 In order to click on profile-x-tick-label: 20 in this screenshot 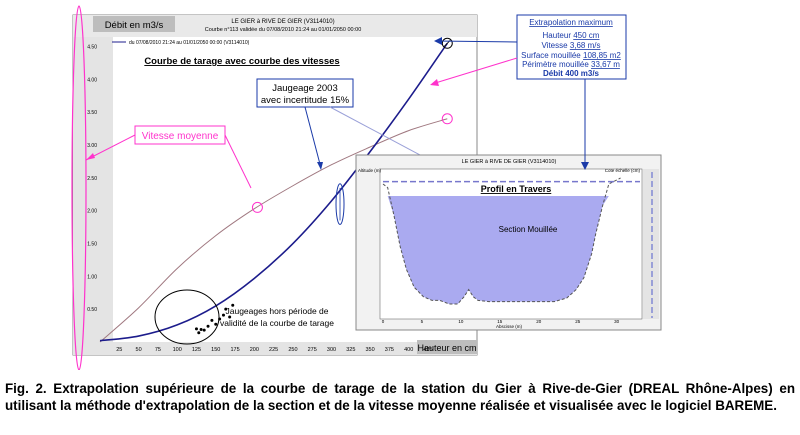, I will do `click(539, 321)`.